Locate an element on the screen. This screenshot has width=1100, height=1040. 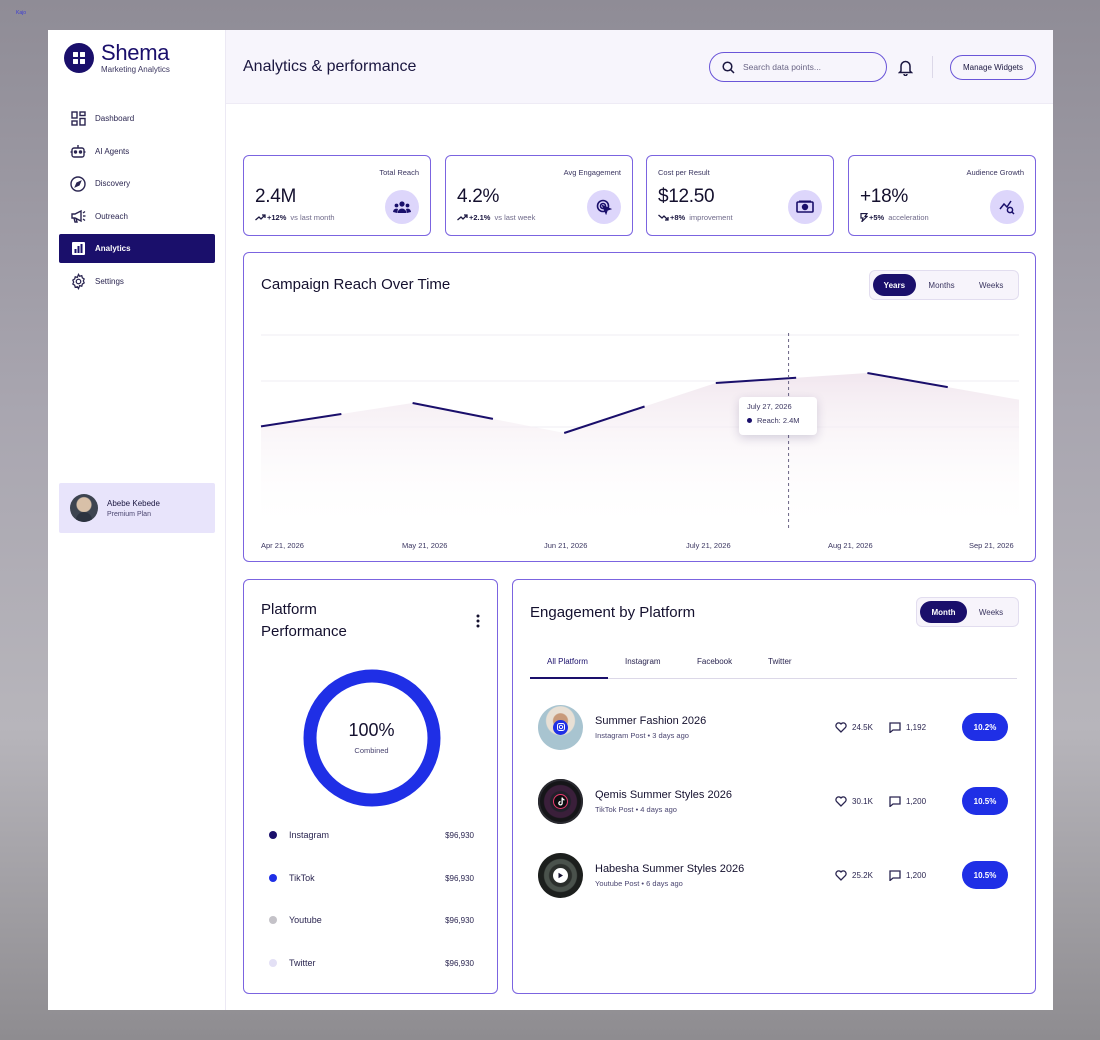
tab-facebook: Facebook is located at coordinates (715, 661).